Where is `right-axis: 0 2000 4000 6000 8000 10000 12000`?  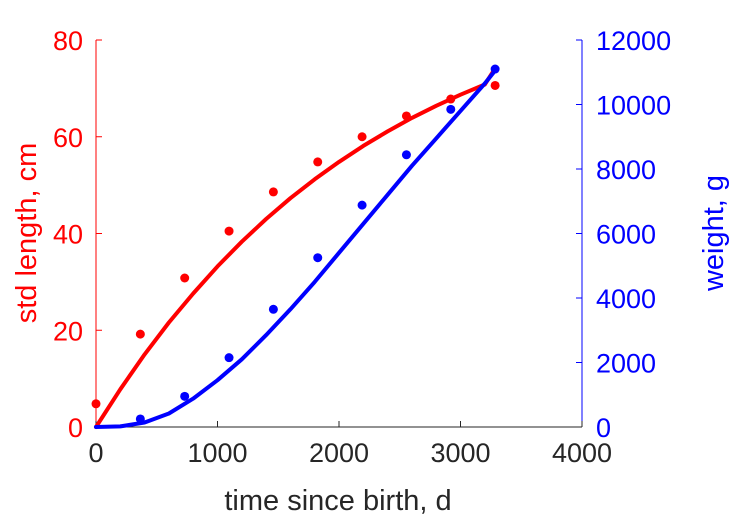
right-axis: 0 2000 4000 6000 8000 10000 12000 is located at coordinates (623, 234).